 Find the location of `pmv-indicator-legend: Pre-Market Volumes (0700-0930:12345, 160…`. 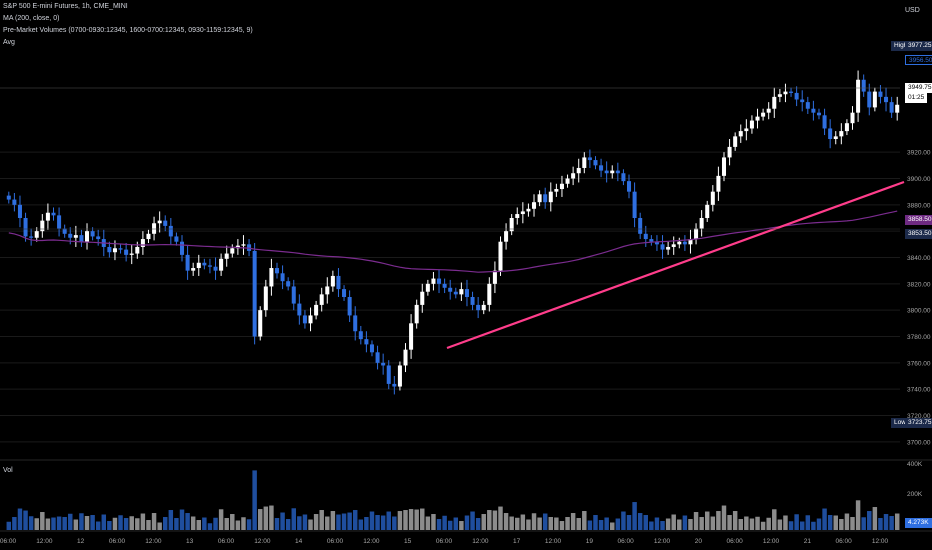

pmv-indicator-legend: Pre-Market Volumes (0700-0930:12345, 160… is located at coordinates (128, 30).